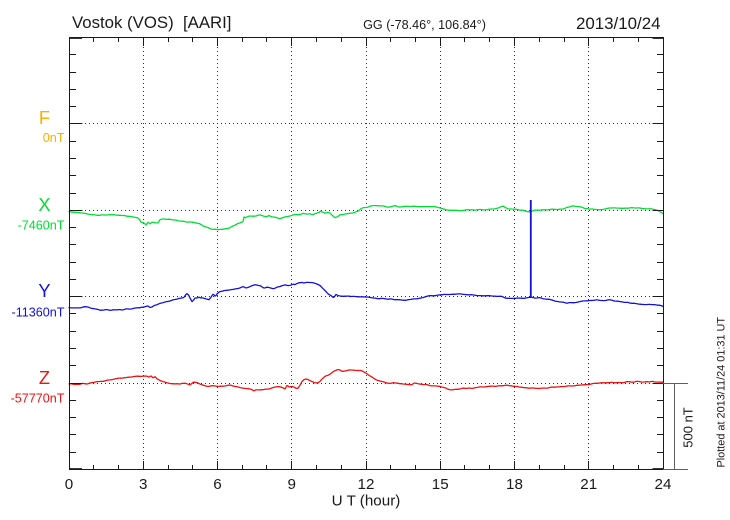 The height and width of the screenshot is (520, 730). What do you see at coordinates (41, 226) in the screenshot?
I see `svg-text: -7460nT` at bounding box center [41, 226].